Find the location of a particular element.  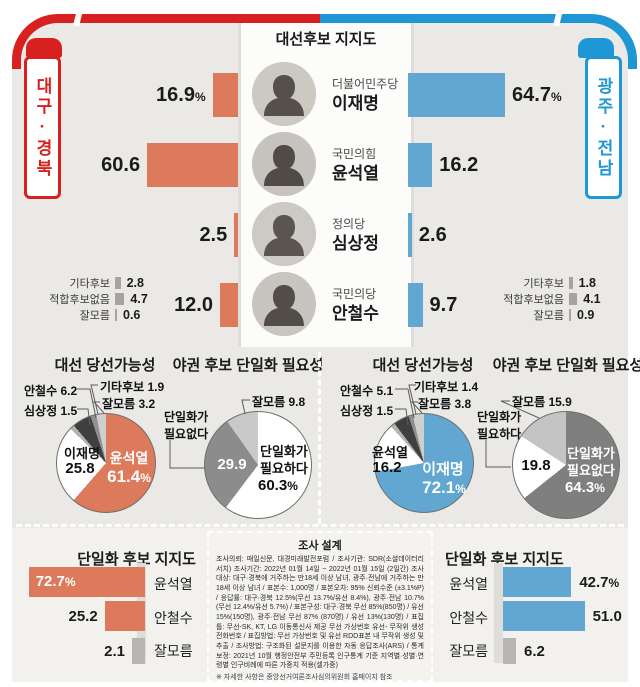

bar-row-left: 12.0 is located at coordinates (127, 305).